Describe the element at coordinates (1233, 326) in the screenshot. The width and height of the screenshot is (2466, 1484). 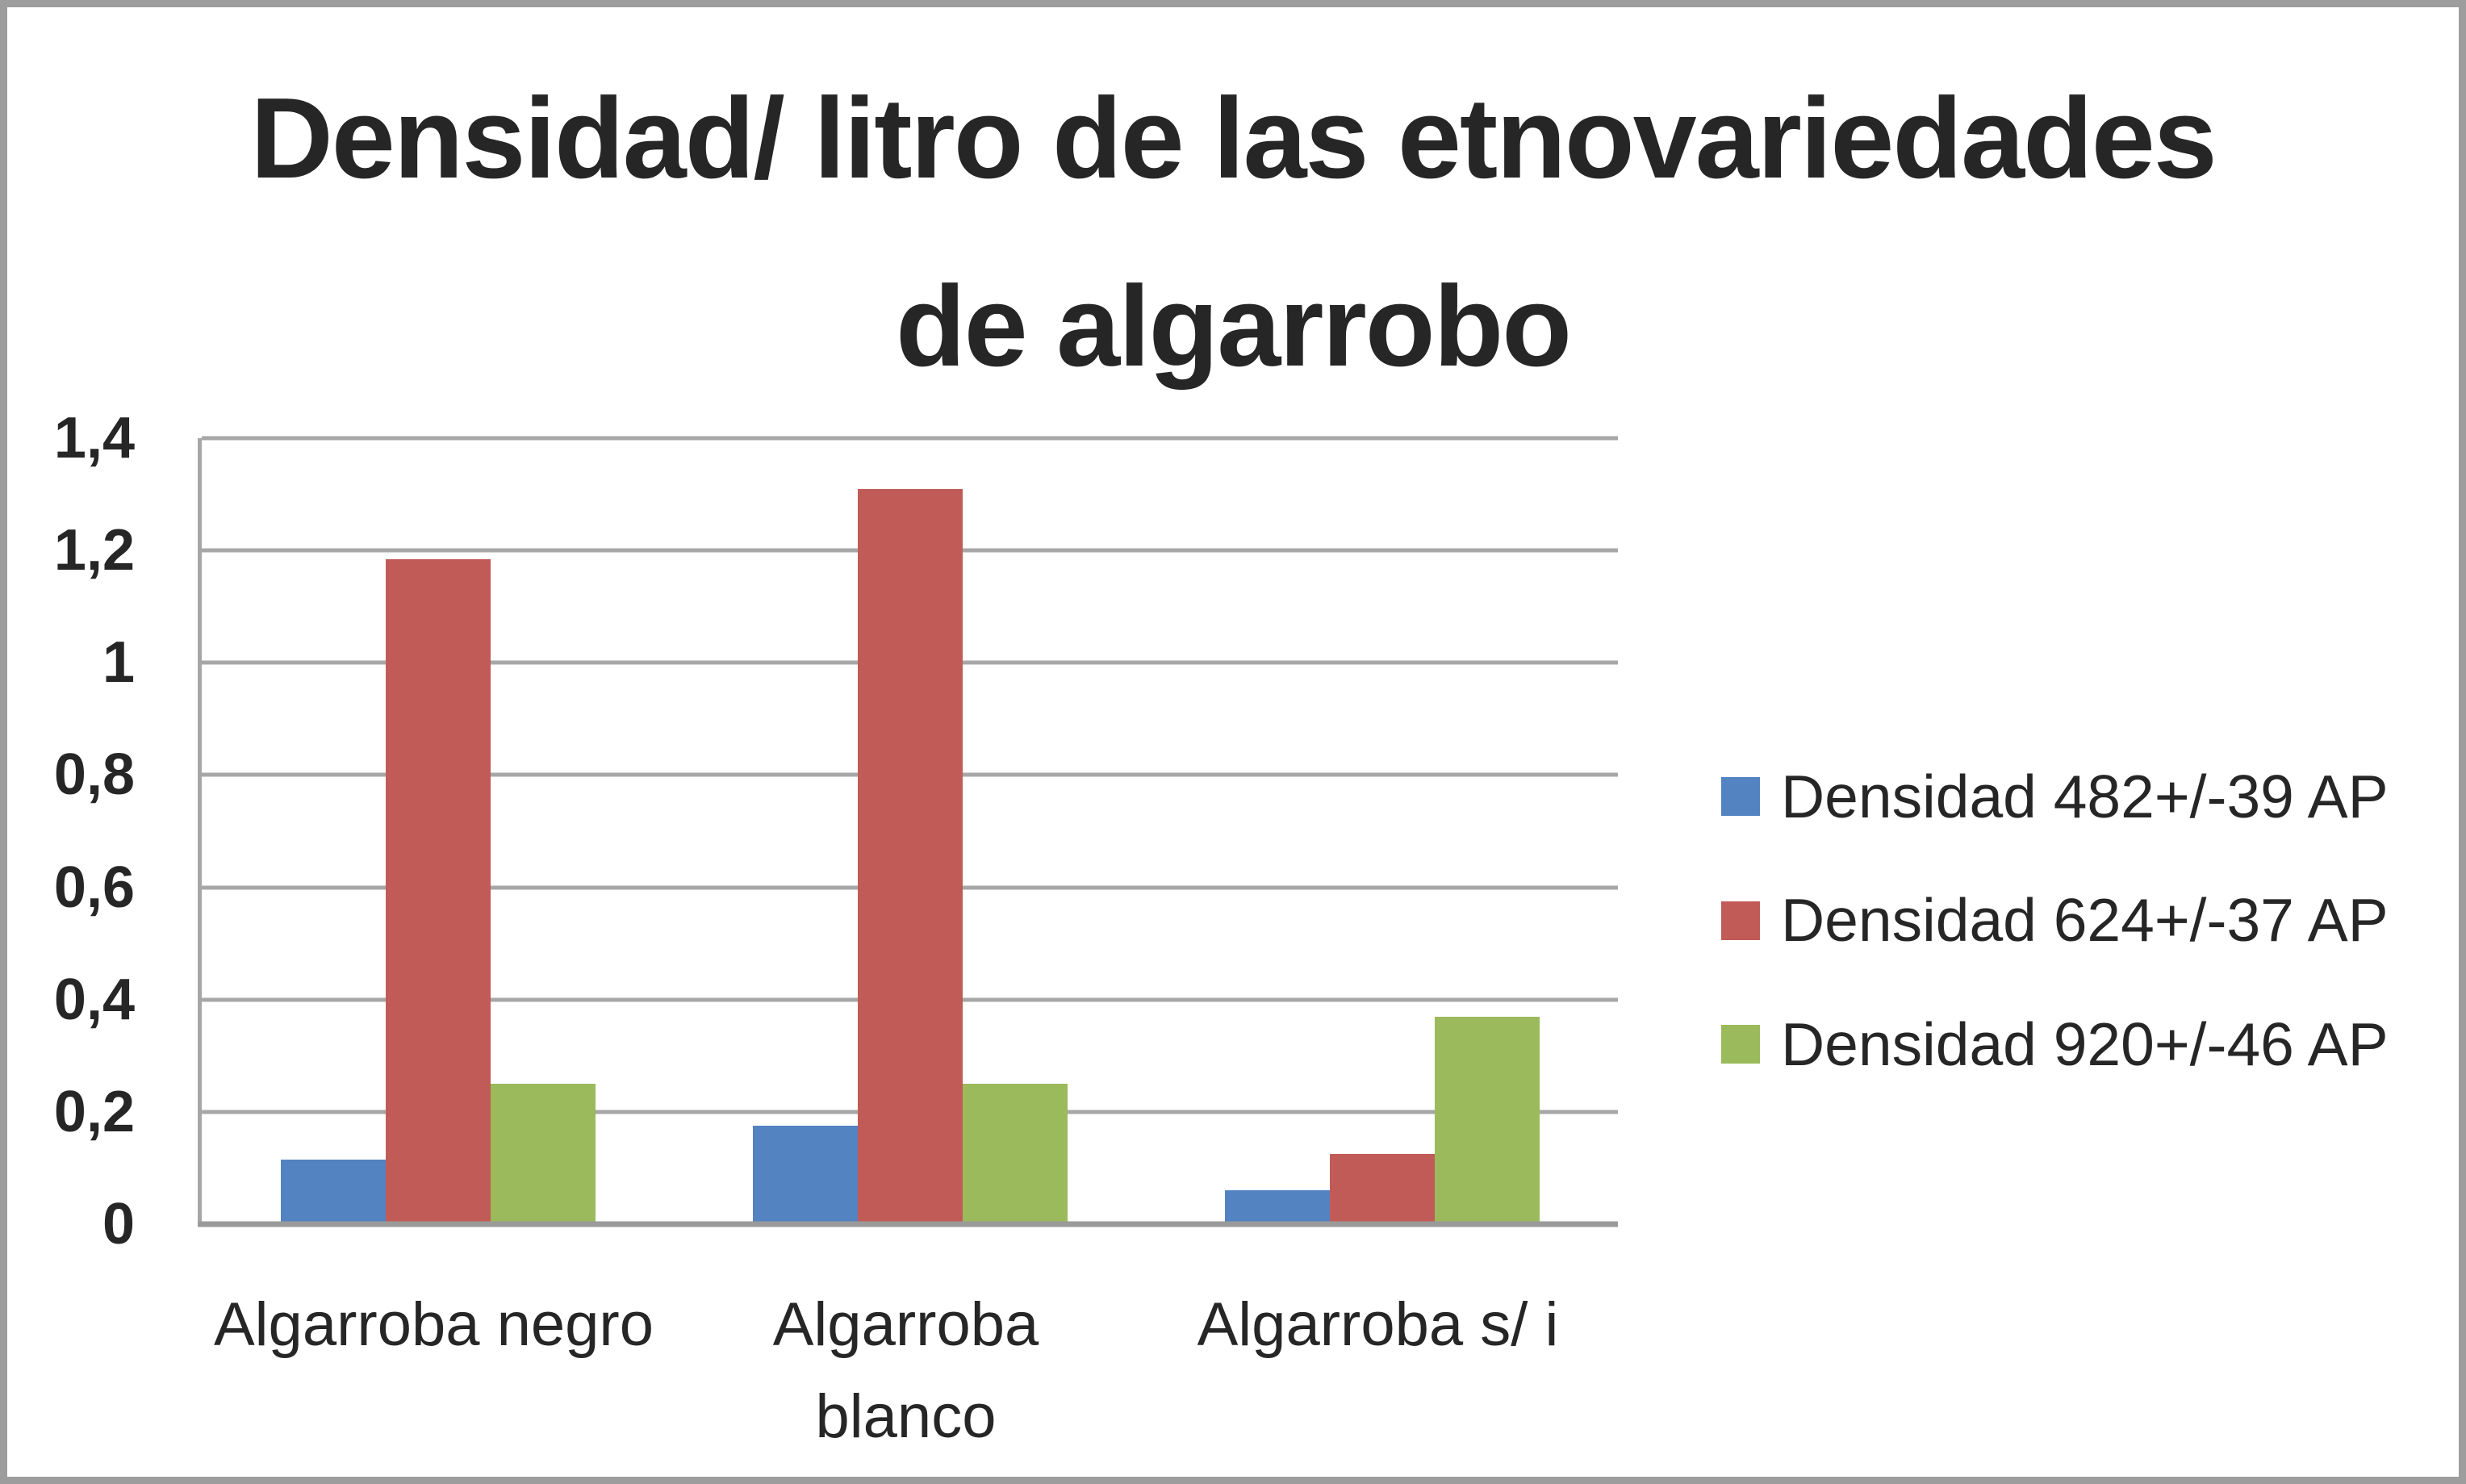
I see `chart-title-line2: de algarrobo` at that location.